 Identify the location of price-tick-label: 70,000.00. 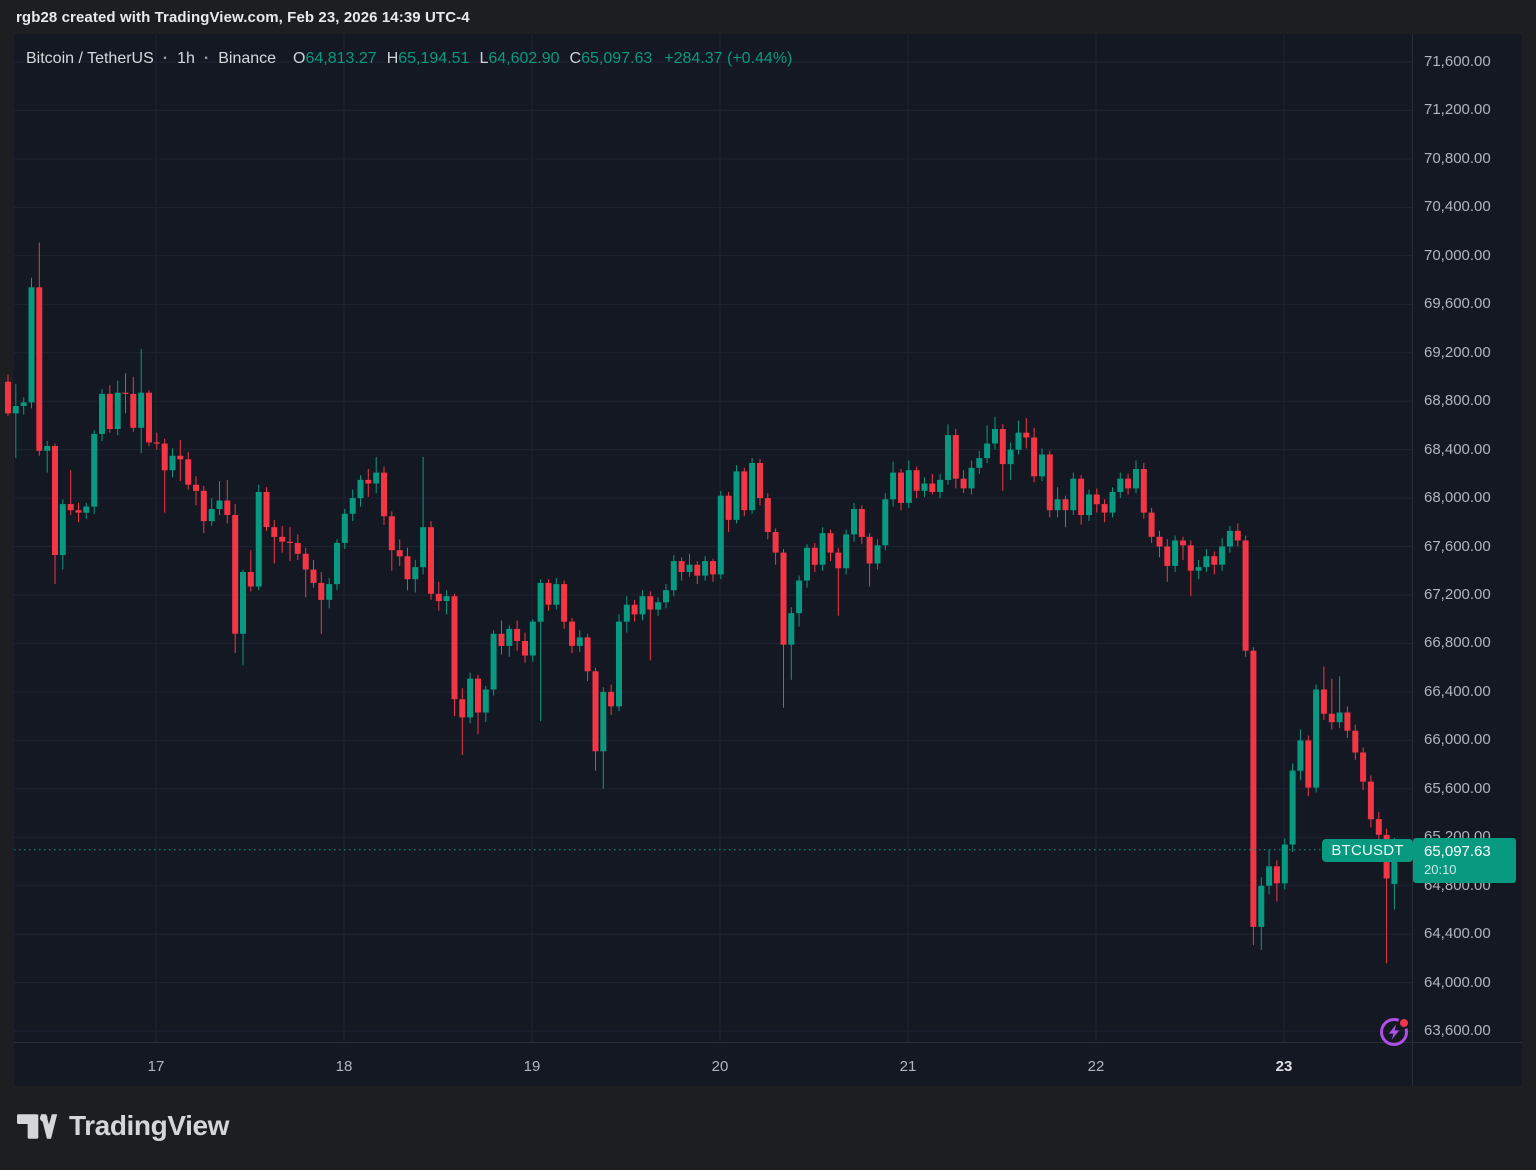
(1457, 255).